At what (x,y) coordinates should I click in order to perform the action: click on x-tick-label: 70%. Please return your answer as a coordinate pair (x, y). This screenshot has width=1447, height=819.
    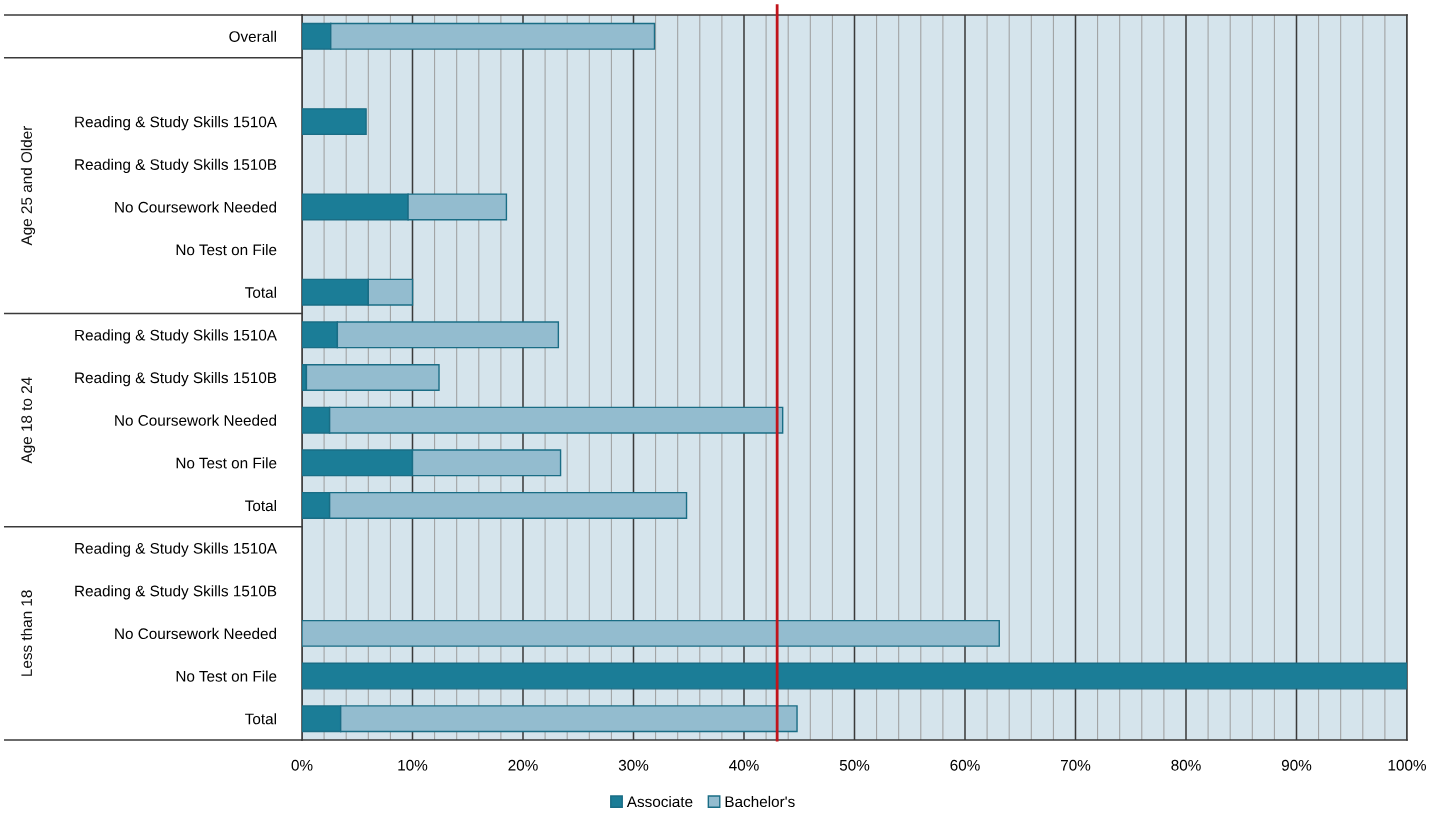
    Looking at the image, I should click on (1075, 765).